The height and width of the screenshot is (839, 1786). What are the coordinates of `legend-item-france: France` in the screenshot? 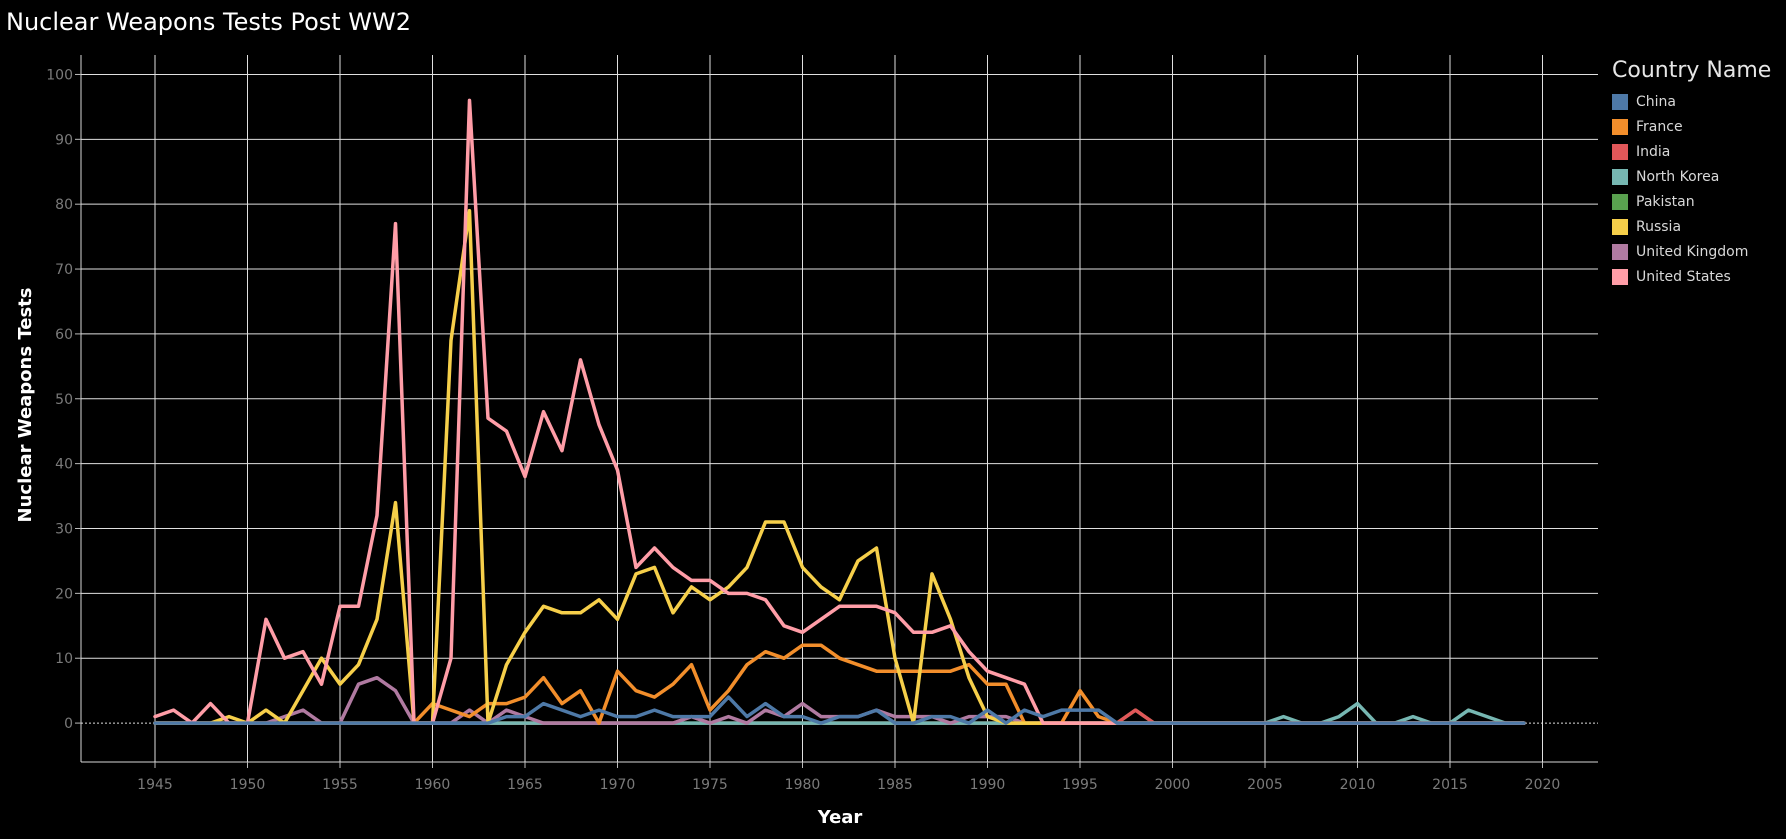 It's located at (1691, 126).